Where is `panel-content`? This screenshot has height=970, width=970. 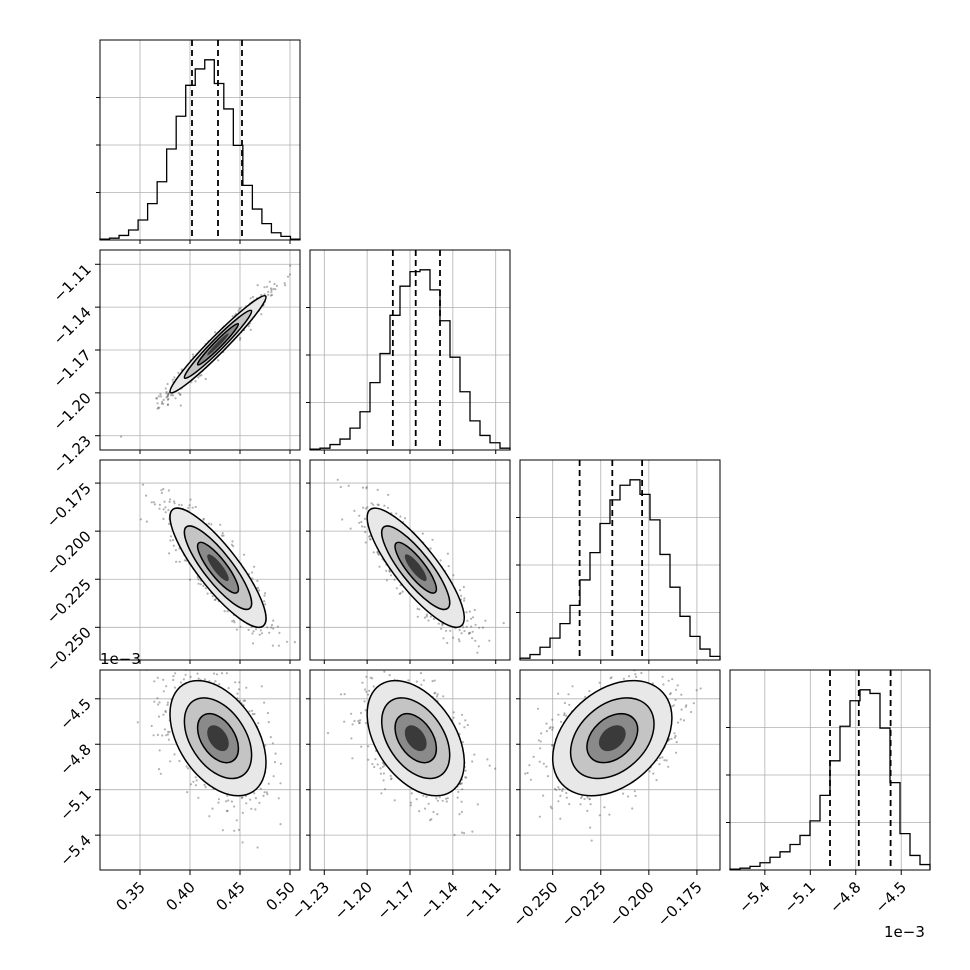
panel-content is located at coordinates (200, 765).